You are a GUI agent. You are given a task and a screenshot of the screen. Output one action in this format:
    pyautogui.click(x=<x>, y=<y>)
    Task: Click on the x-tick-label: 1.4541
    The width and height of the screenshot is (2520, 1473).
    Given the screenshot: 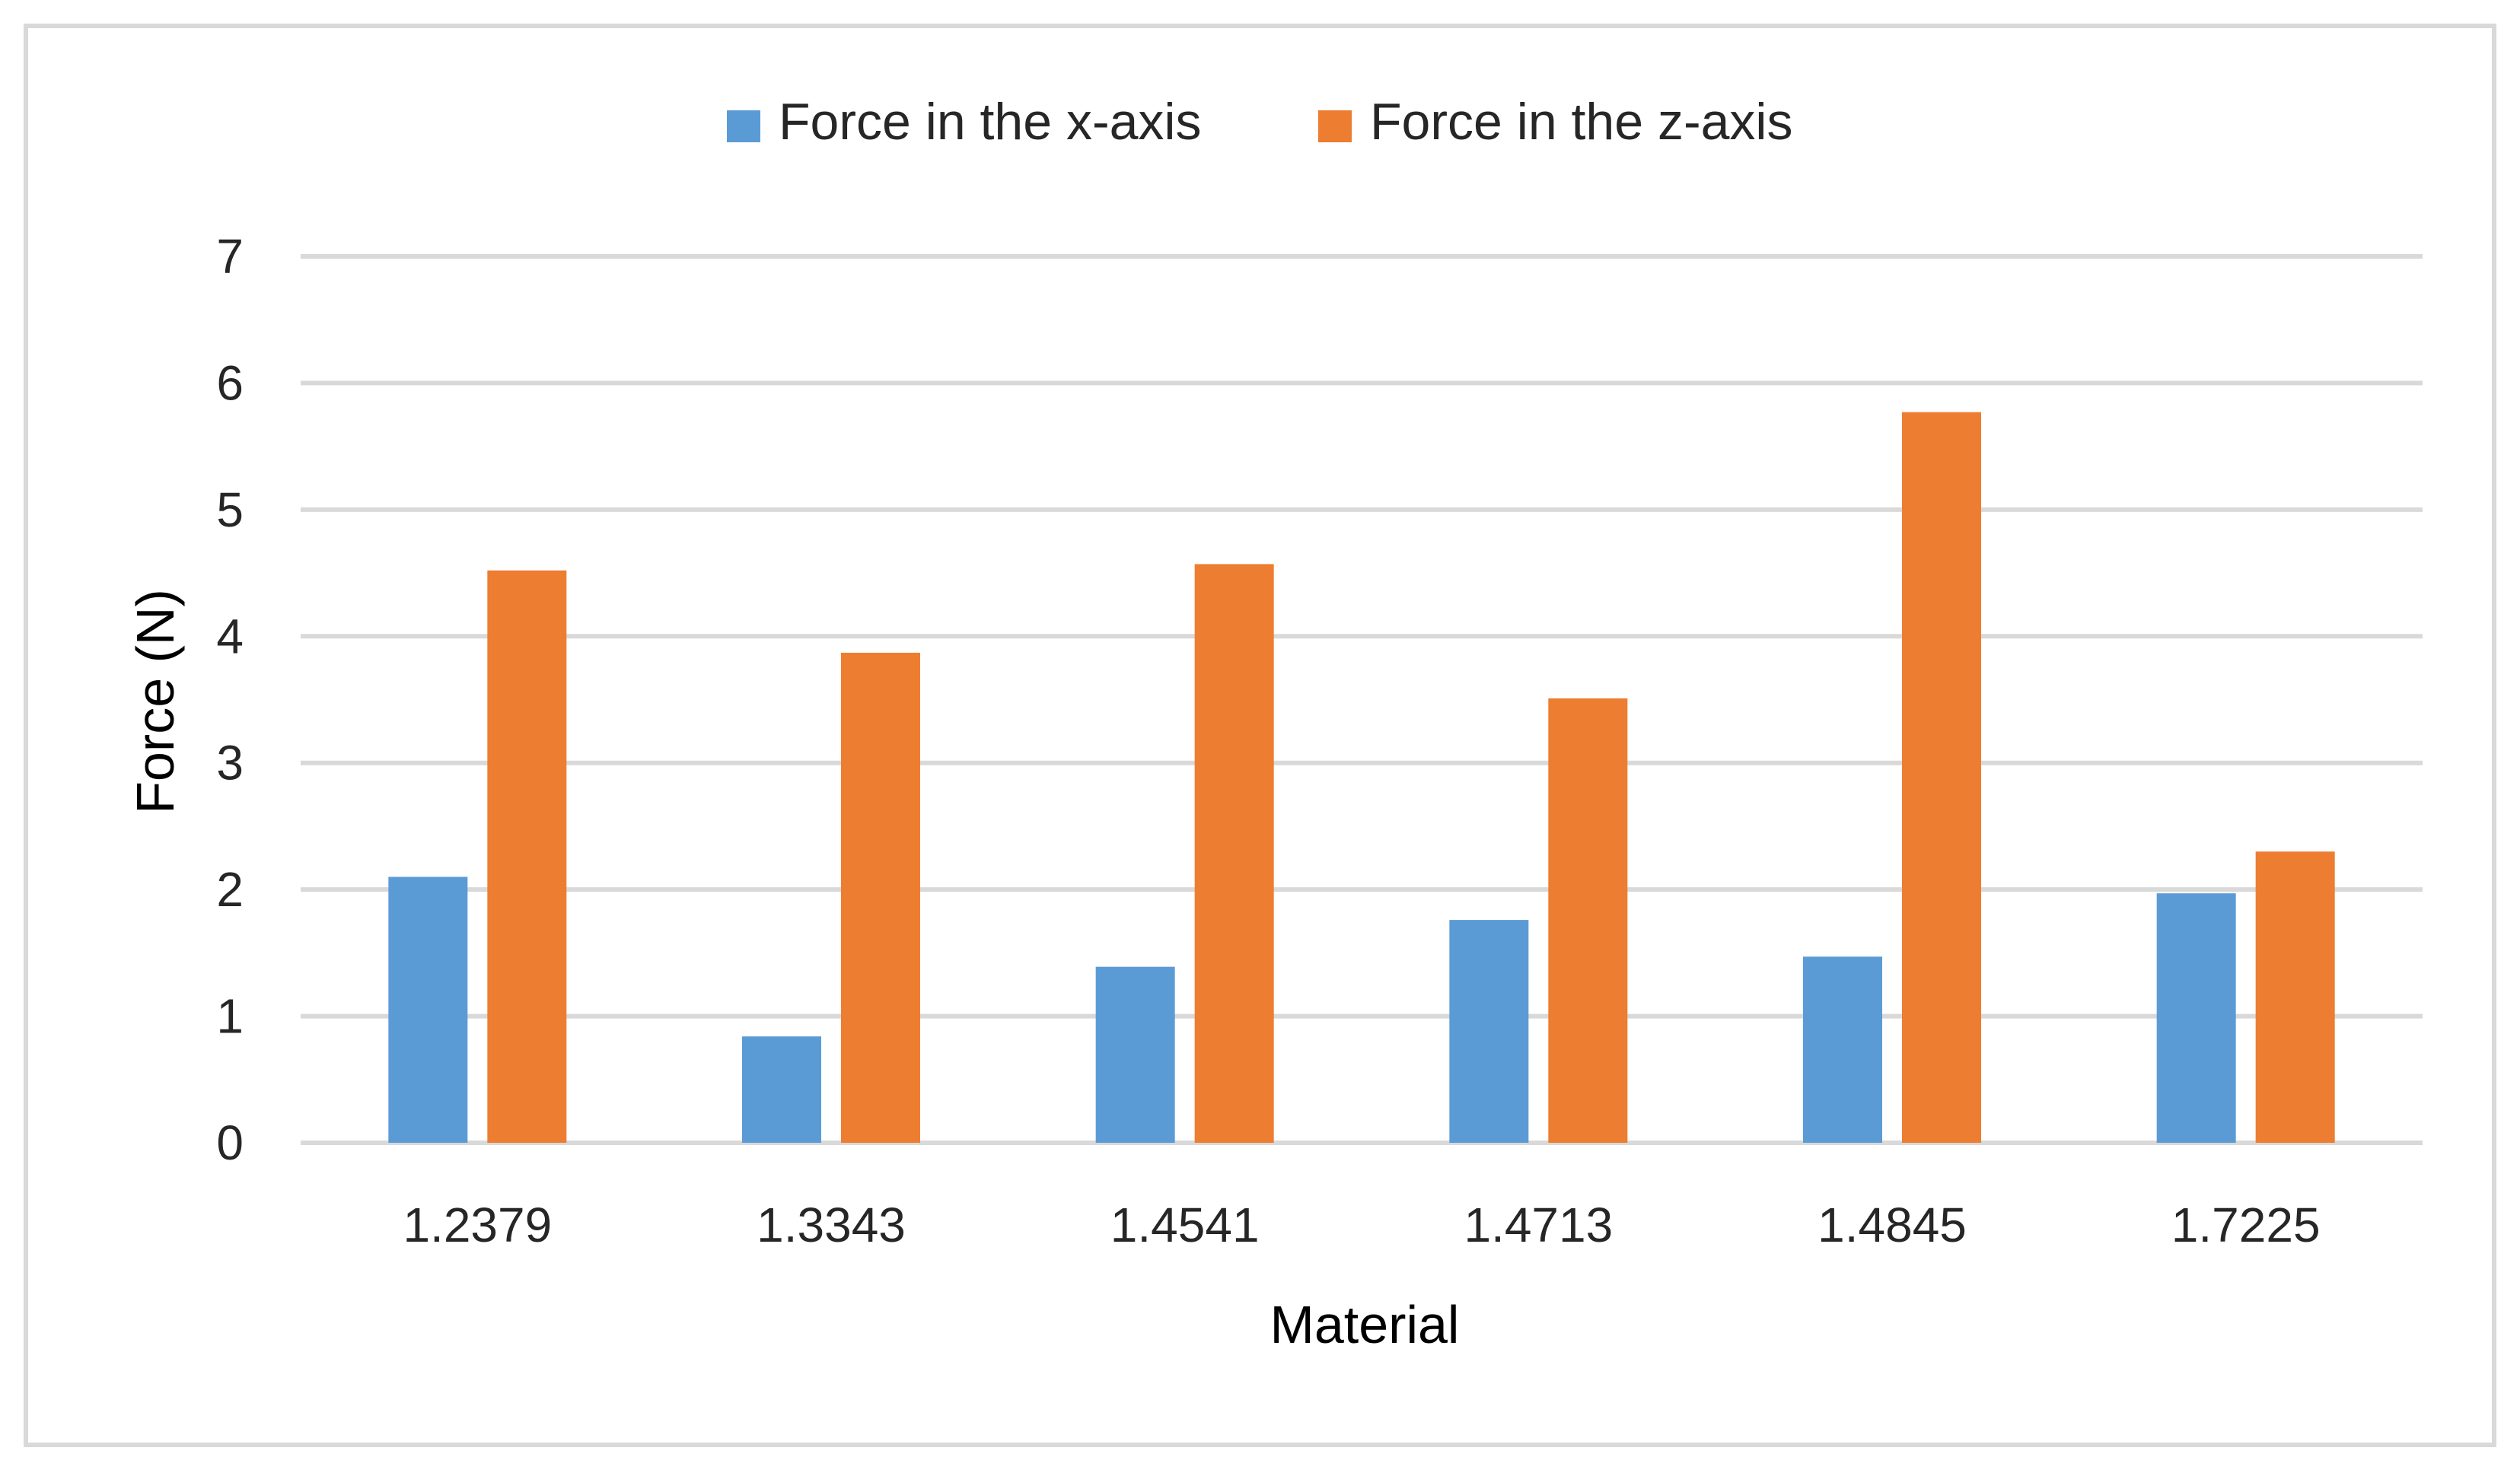 What is the action you would take?
    pyautogui.click(x=1185, y=1225)
    